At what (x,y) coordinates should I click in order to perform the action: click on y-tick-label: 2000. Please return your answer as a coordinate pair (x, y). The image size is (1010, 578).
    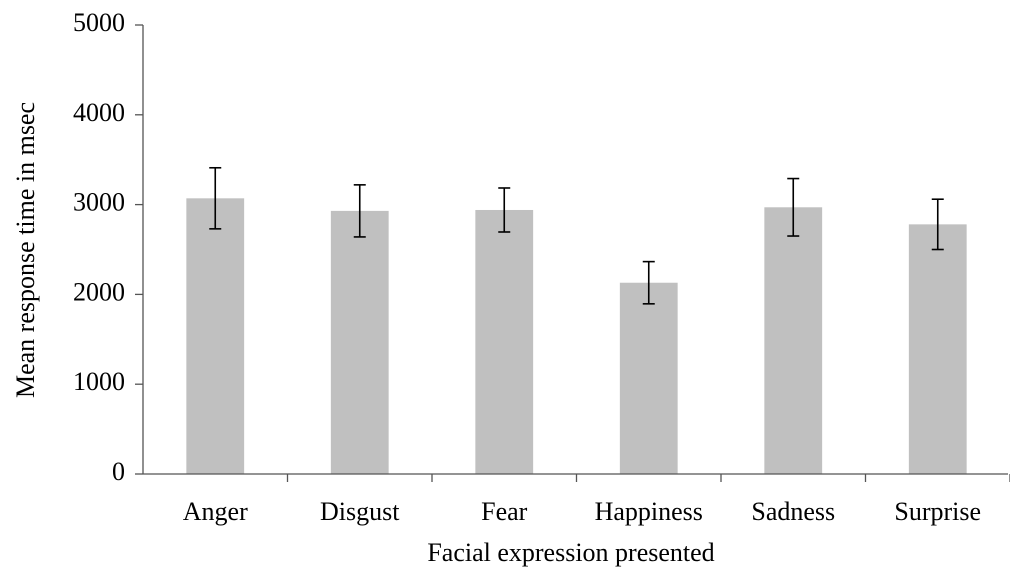
    Looking at the image, I should click on (99, 291).